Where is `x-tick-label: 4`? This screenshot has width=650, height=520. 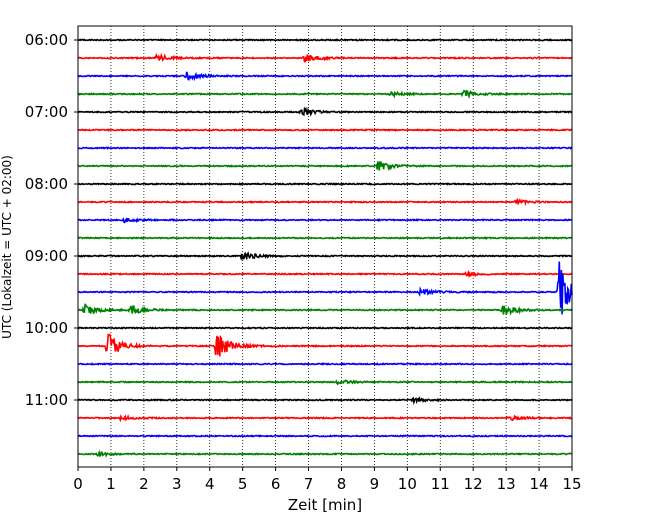 x-tick-label: 4 is located at coordinates (210, 484).